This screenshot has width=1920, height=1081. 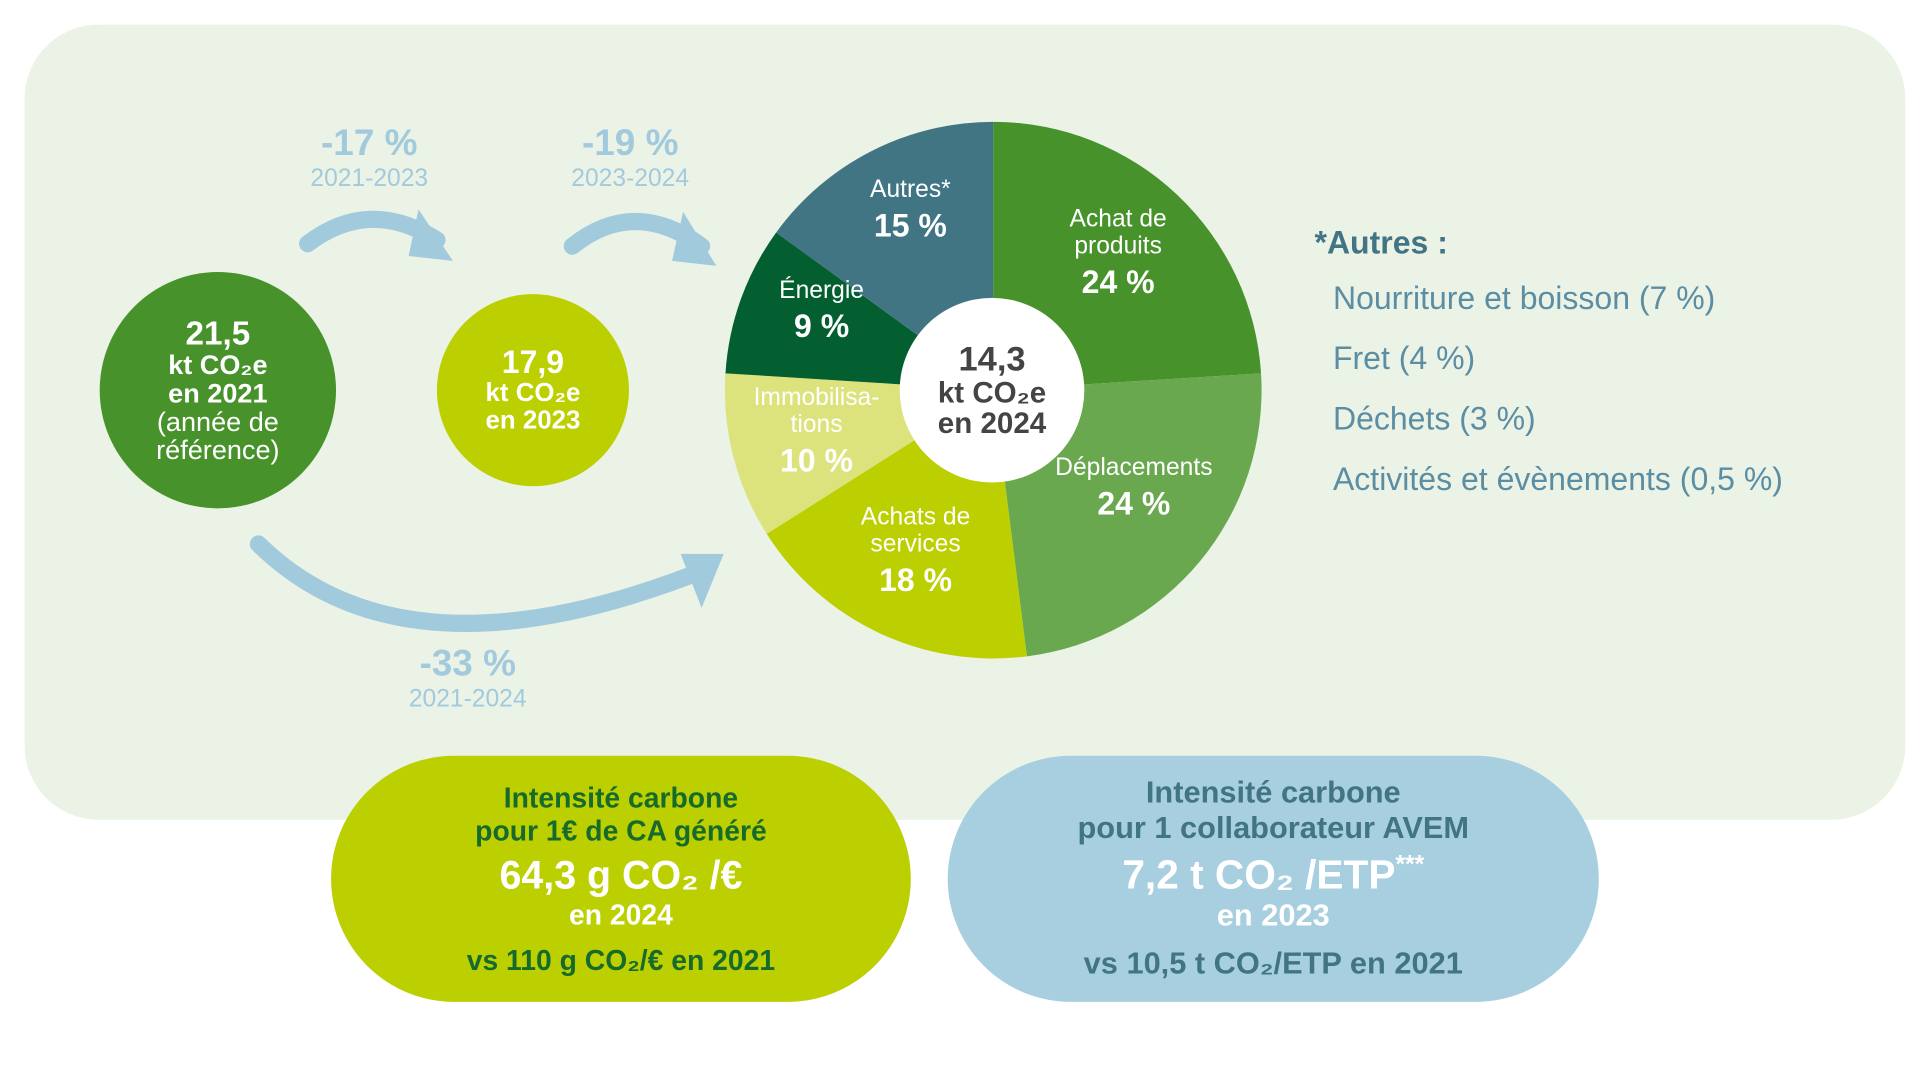 What do you see at coordinates (630, 178) in the screenshot?
I see `change-period: 2023-2024` at bounding box center [630, 178].